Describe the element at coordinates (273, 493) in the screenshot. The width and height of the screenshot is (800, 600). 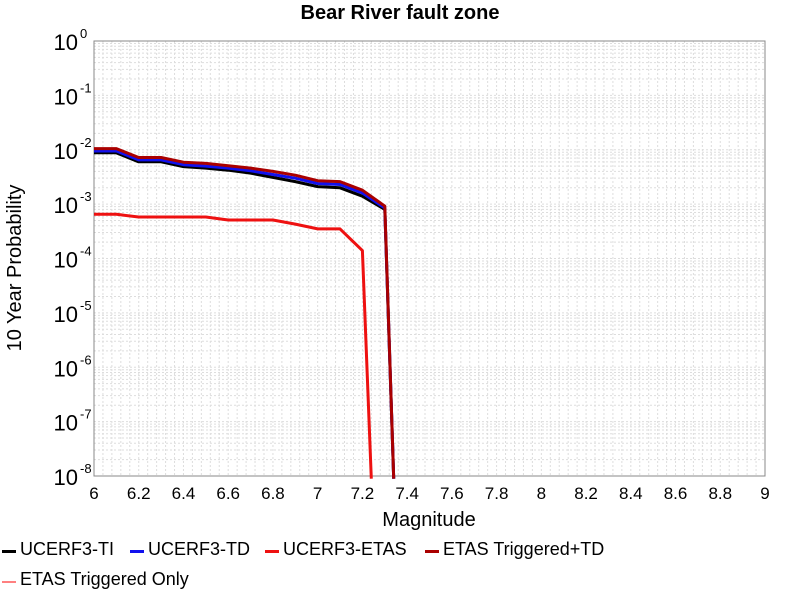
I see `x-tick-label: 6.8` at that location.